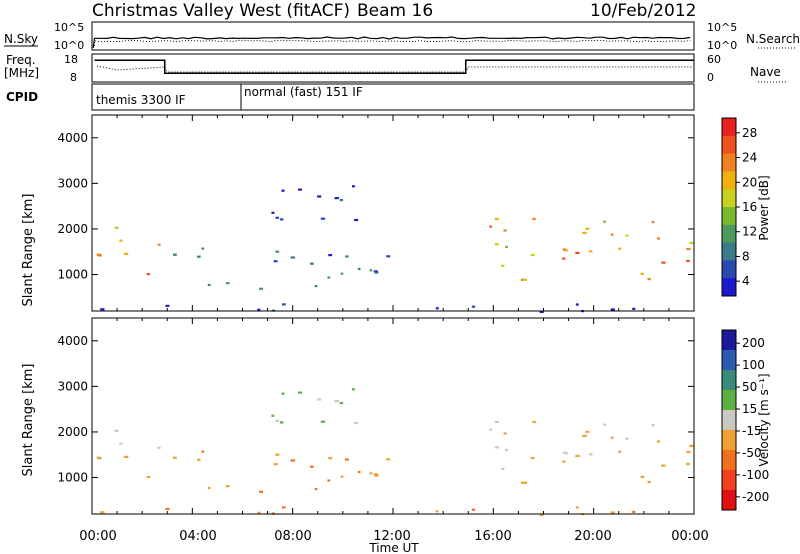 This screenshot has height=554, width=800. Describe the element at coordinates (753, 365) in the screenshot. I see `colorbar-tick-label: 100` at that location.